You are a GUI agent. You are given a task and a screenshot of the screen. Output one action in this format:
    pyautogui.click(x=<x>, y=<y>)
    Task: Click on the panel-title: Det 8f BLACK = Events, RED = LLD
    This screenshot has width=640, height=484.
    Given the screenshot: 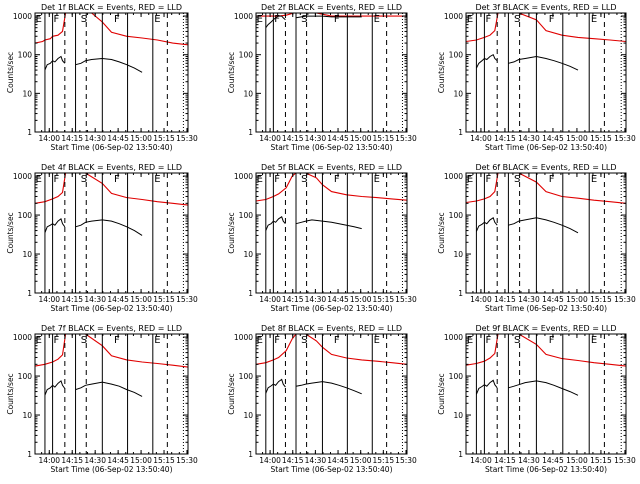 What is the action you would take?
    pyautogui.click(x=331, y=328)
    